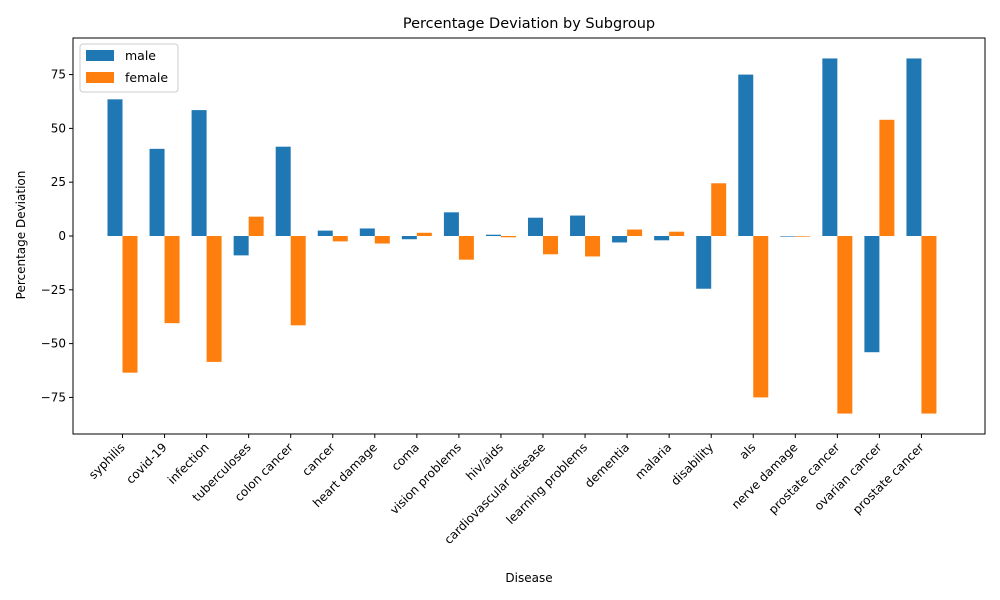  What do you see at coordinates (53, 397) in the screenshot?
I see `y-tick-label-0: −75` at bounding box center [53, 397].